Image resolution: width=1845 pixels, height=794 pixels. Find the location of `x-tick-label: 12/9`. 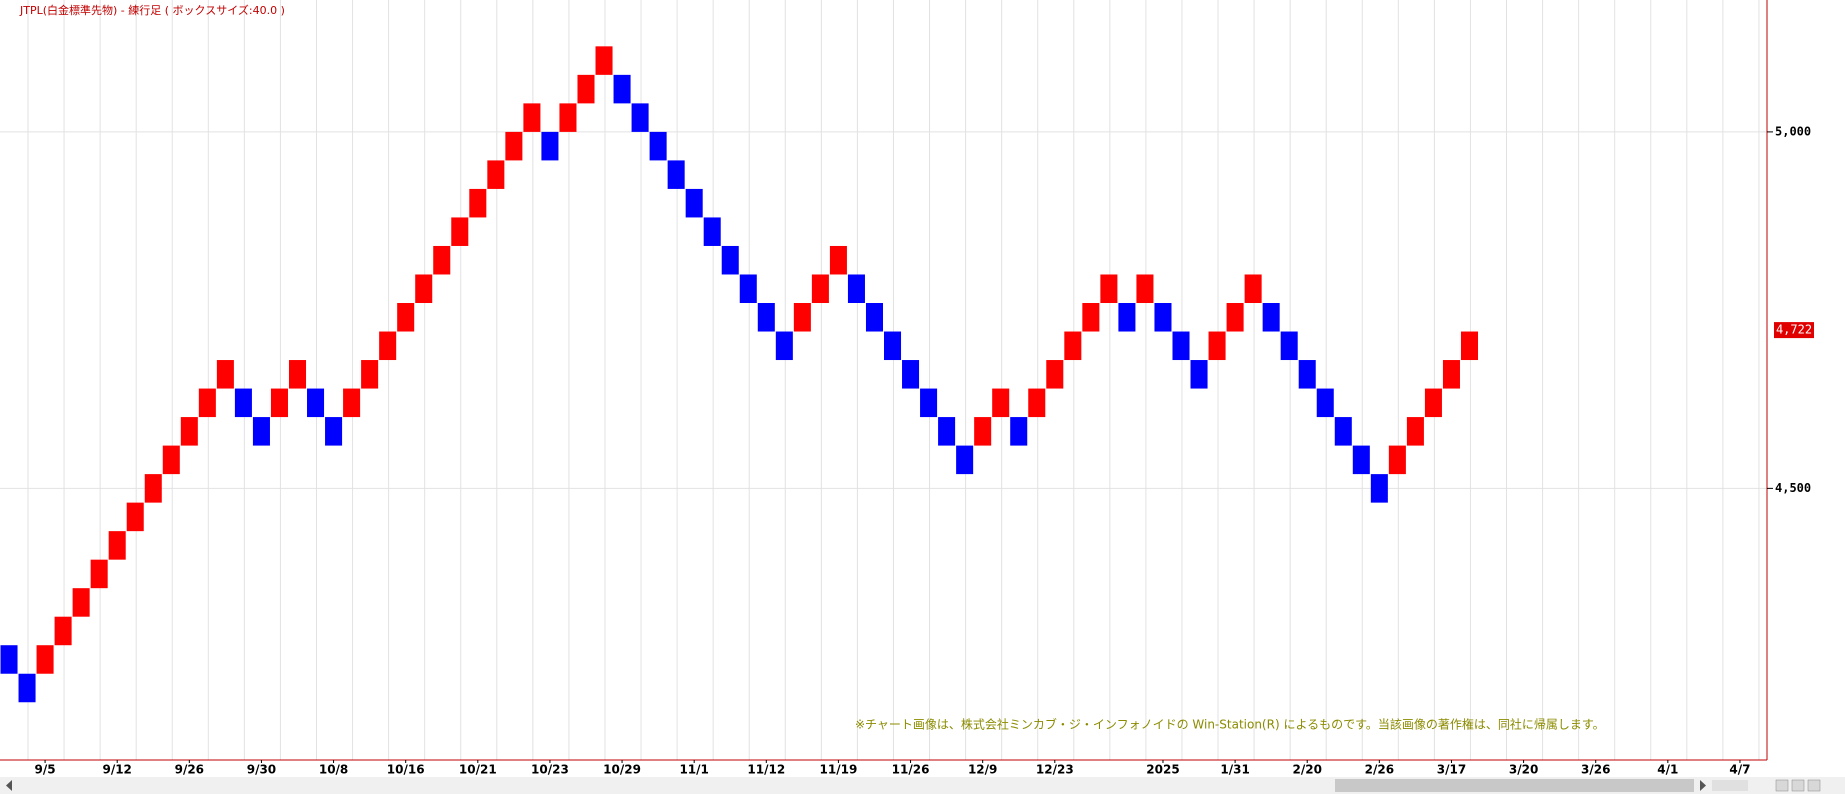

x-tick-label: 12/9 is located at coordinates (982, 770).